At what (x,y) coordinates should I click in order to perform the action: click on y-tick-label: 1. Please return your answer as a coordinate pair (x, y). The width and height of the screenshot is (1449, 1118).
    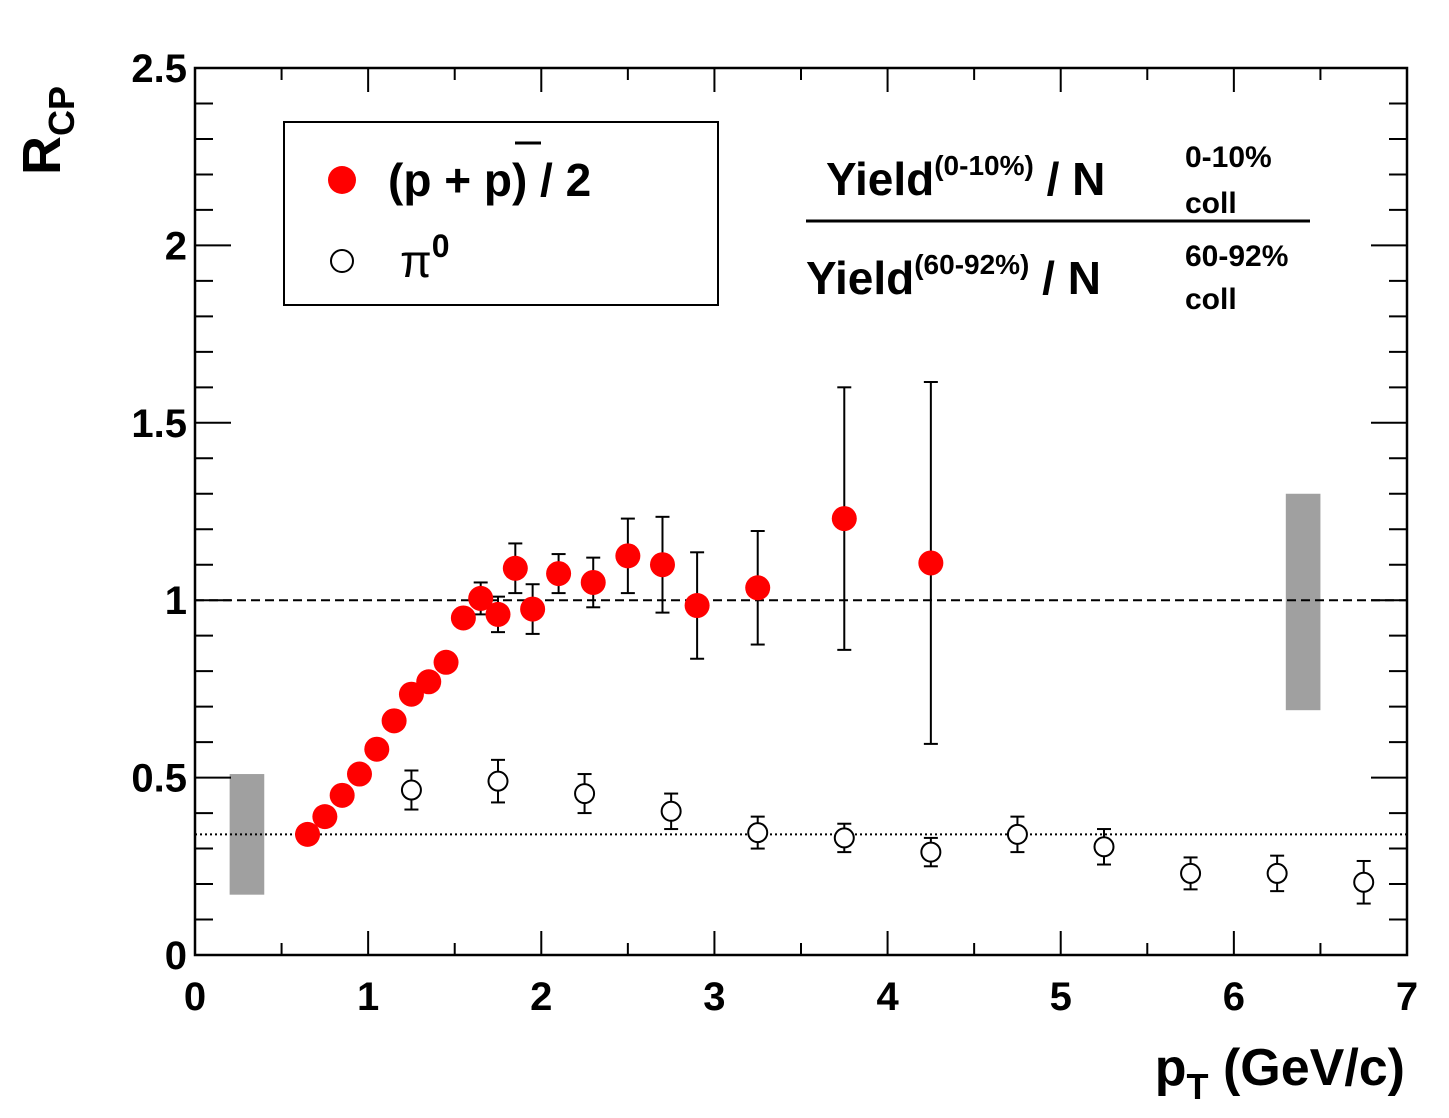
    Looking at the image, I should click on (176, 601).